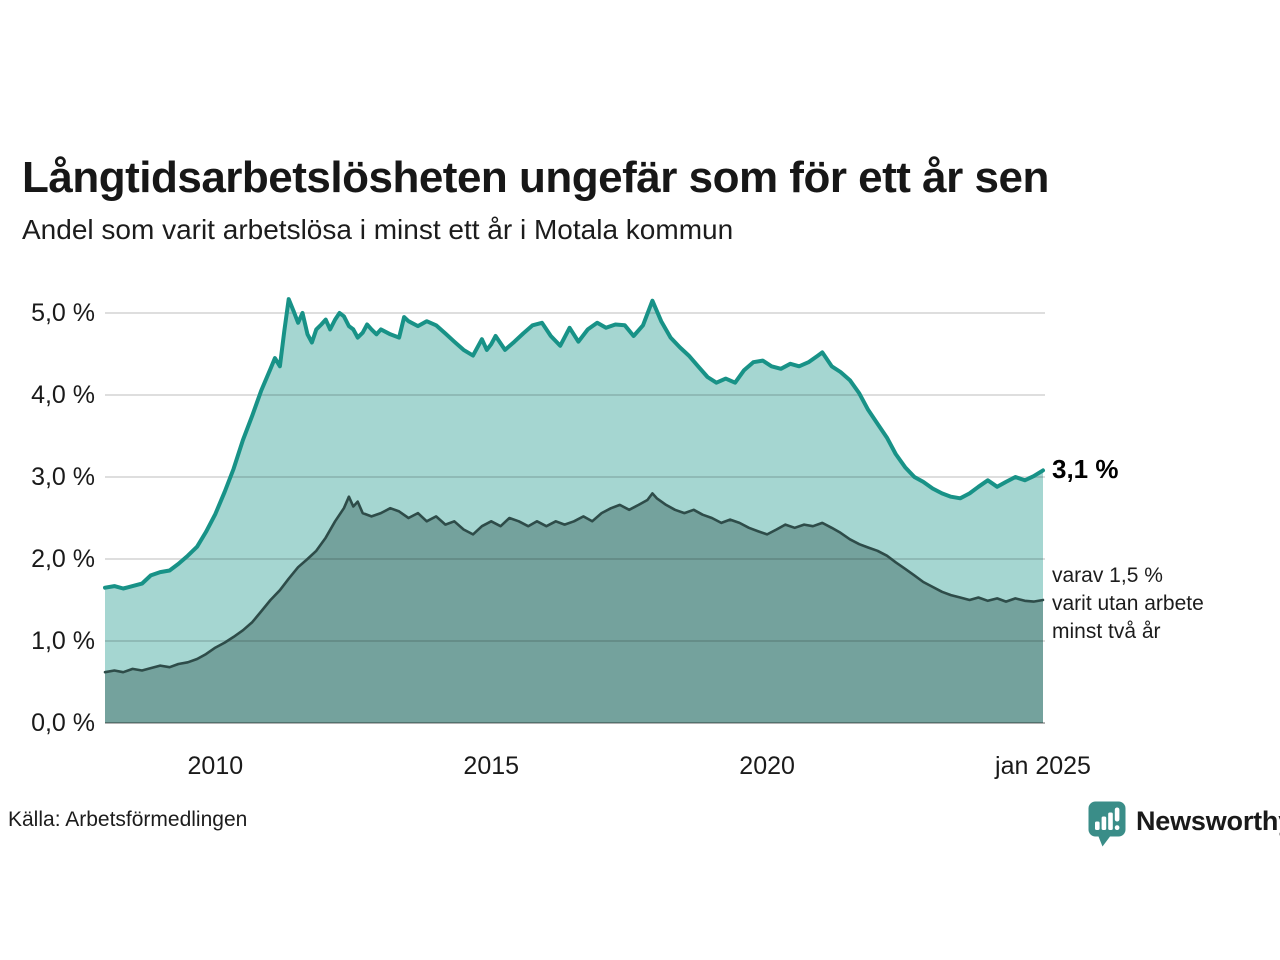 The width and height of the screenshot is (1280, 960). What do you see at coordinates (63, 559) in the screenshot?
I see `y-tick-label: 2,0 %` at bounding box center [63, 559].